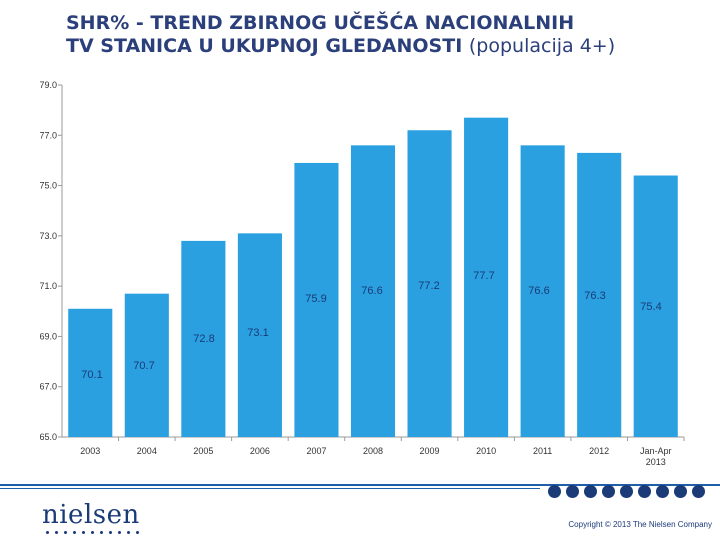 This screenshot has width=720, height=540. Describe the element at coordinates (428, 286) in the screenshot. I see `data-label: 77.2` at that location.